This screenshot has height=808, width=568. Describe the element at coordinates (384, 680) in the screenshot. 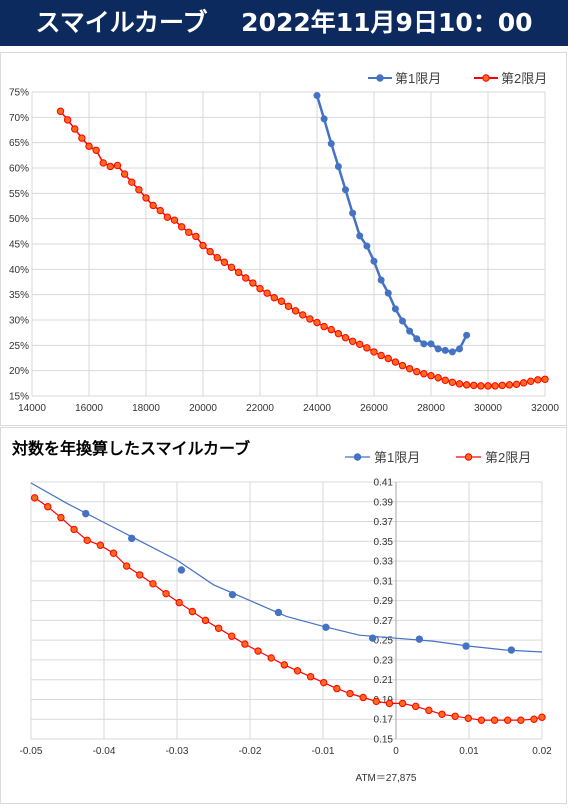

I see `y-tick-label: 0.21` at that location.